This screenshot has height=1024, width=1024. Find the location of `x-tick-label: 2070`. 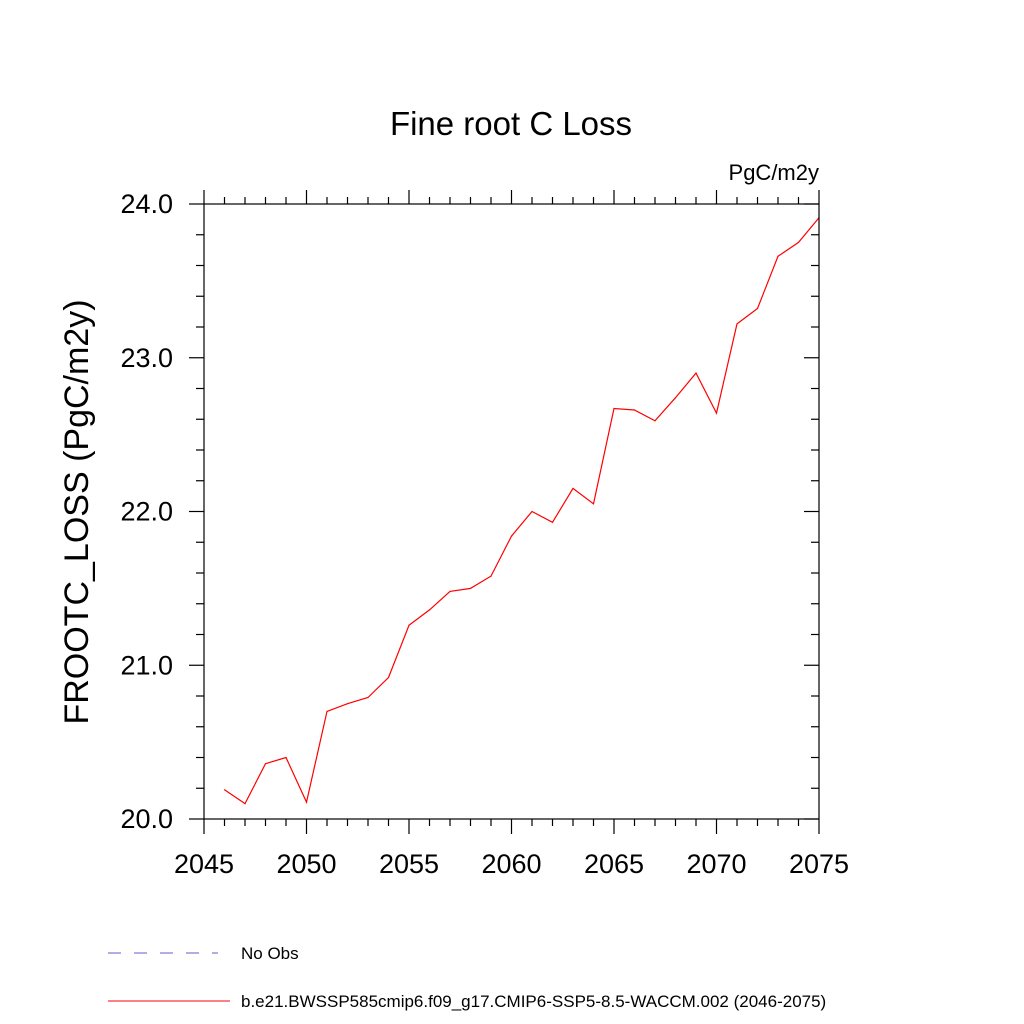

x-tick-label: 2070 is located at coordinates (716, 864).